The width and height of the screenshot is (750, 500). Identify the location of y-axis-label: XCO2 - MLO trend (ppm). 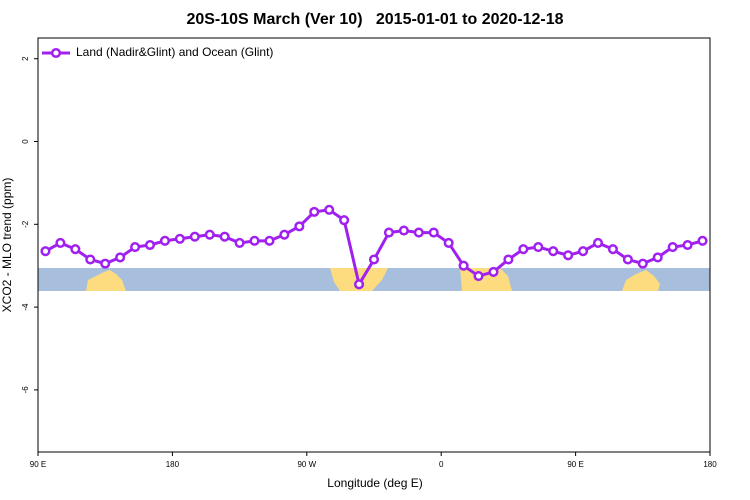
(7, 245).